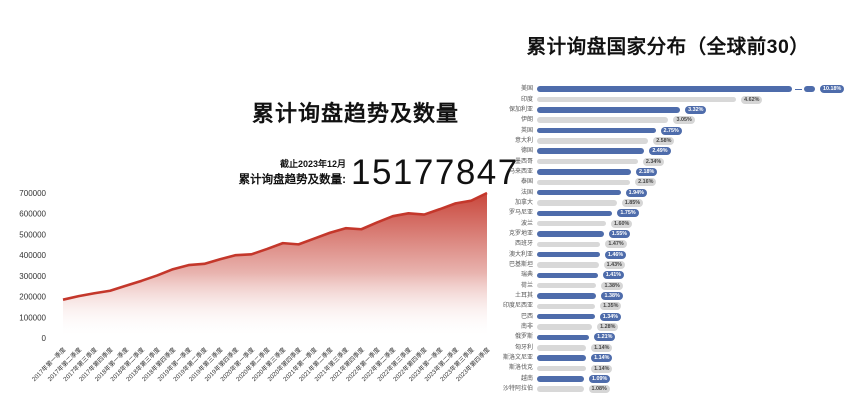 The height and width of the screenshot is (411, 852). I want to click on y-axis-label: 400000, so click(32, 255).